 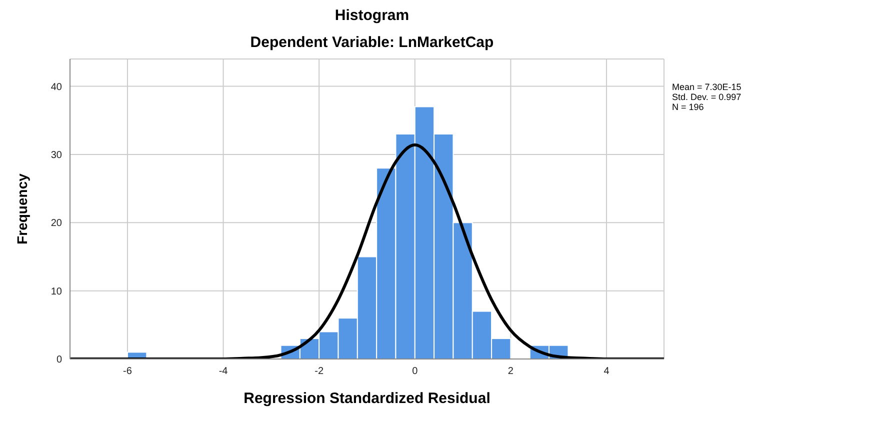 I want to click on x-tick-label: 4, so click(x=607, y=372).